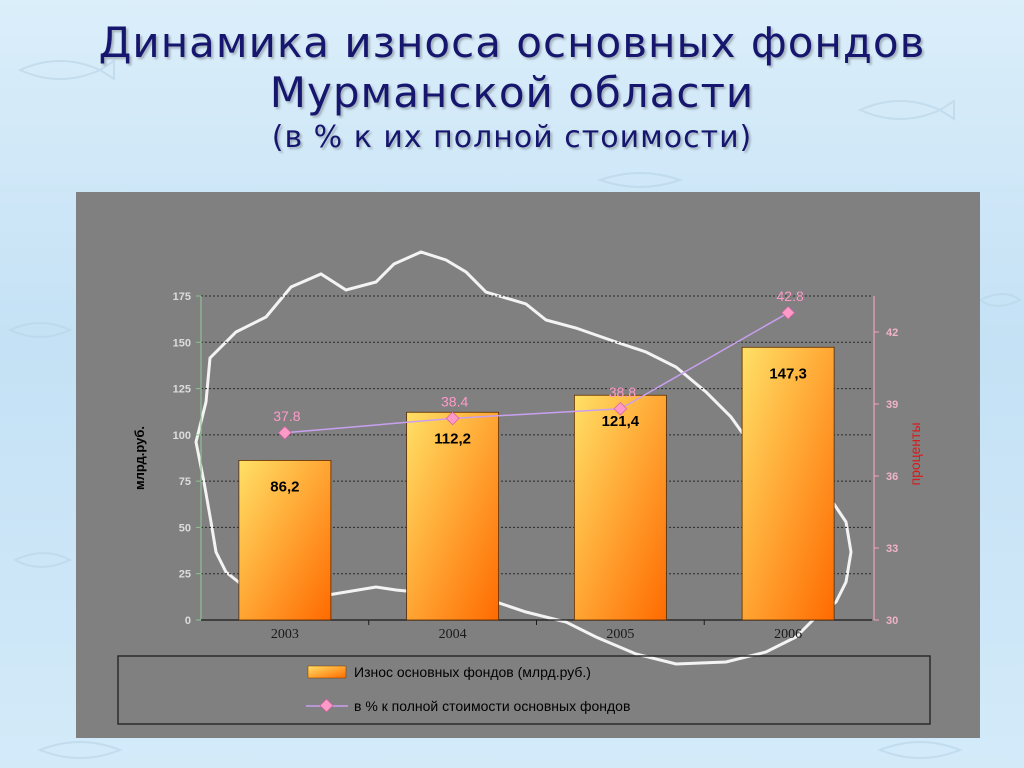 The image size is (1024, 768). I want to click on slide-title-line1: Динамика износа основных фондов, so click(512, 42).